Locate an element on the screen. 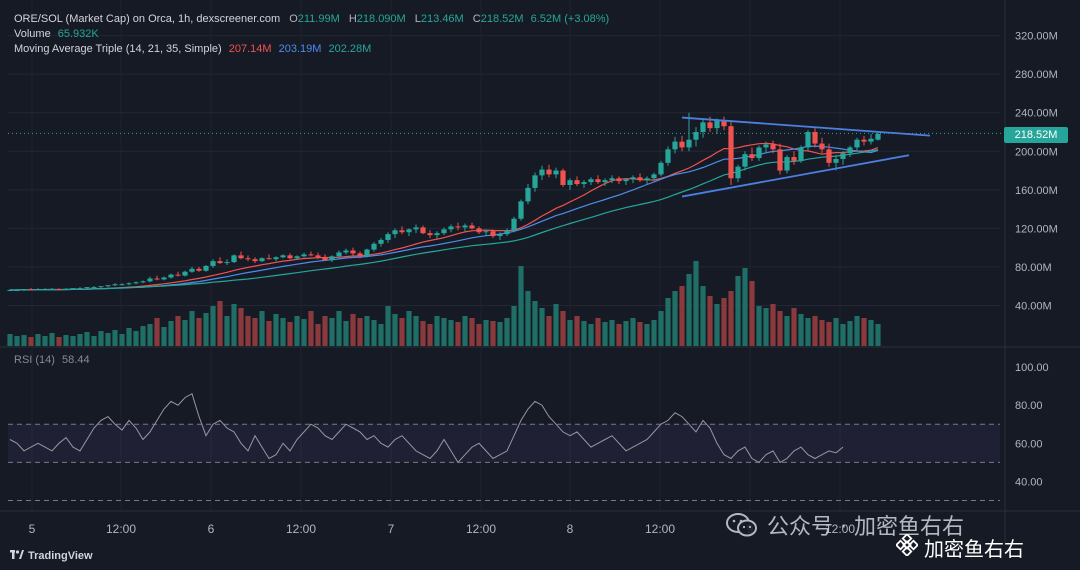 This screenshot has height=570, width=1080. rsi-value: 58.44 is located at coordinates (76, 360).